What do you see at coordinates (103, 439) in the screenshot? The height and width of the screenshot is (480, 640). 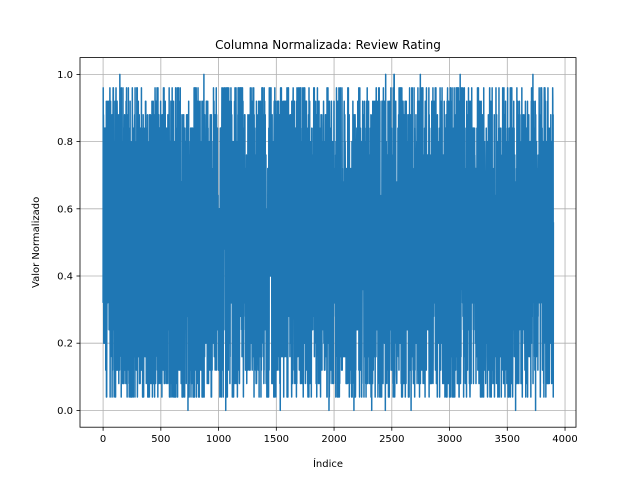 I see `x-tick-label: 0` at bounding box center [103, 439].